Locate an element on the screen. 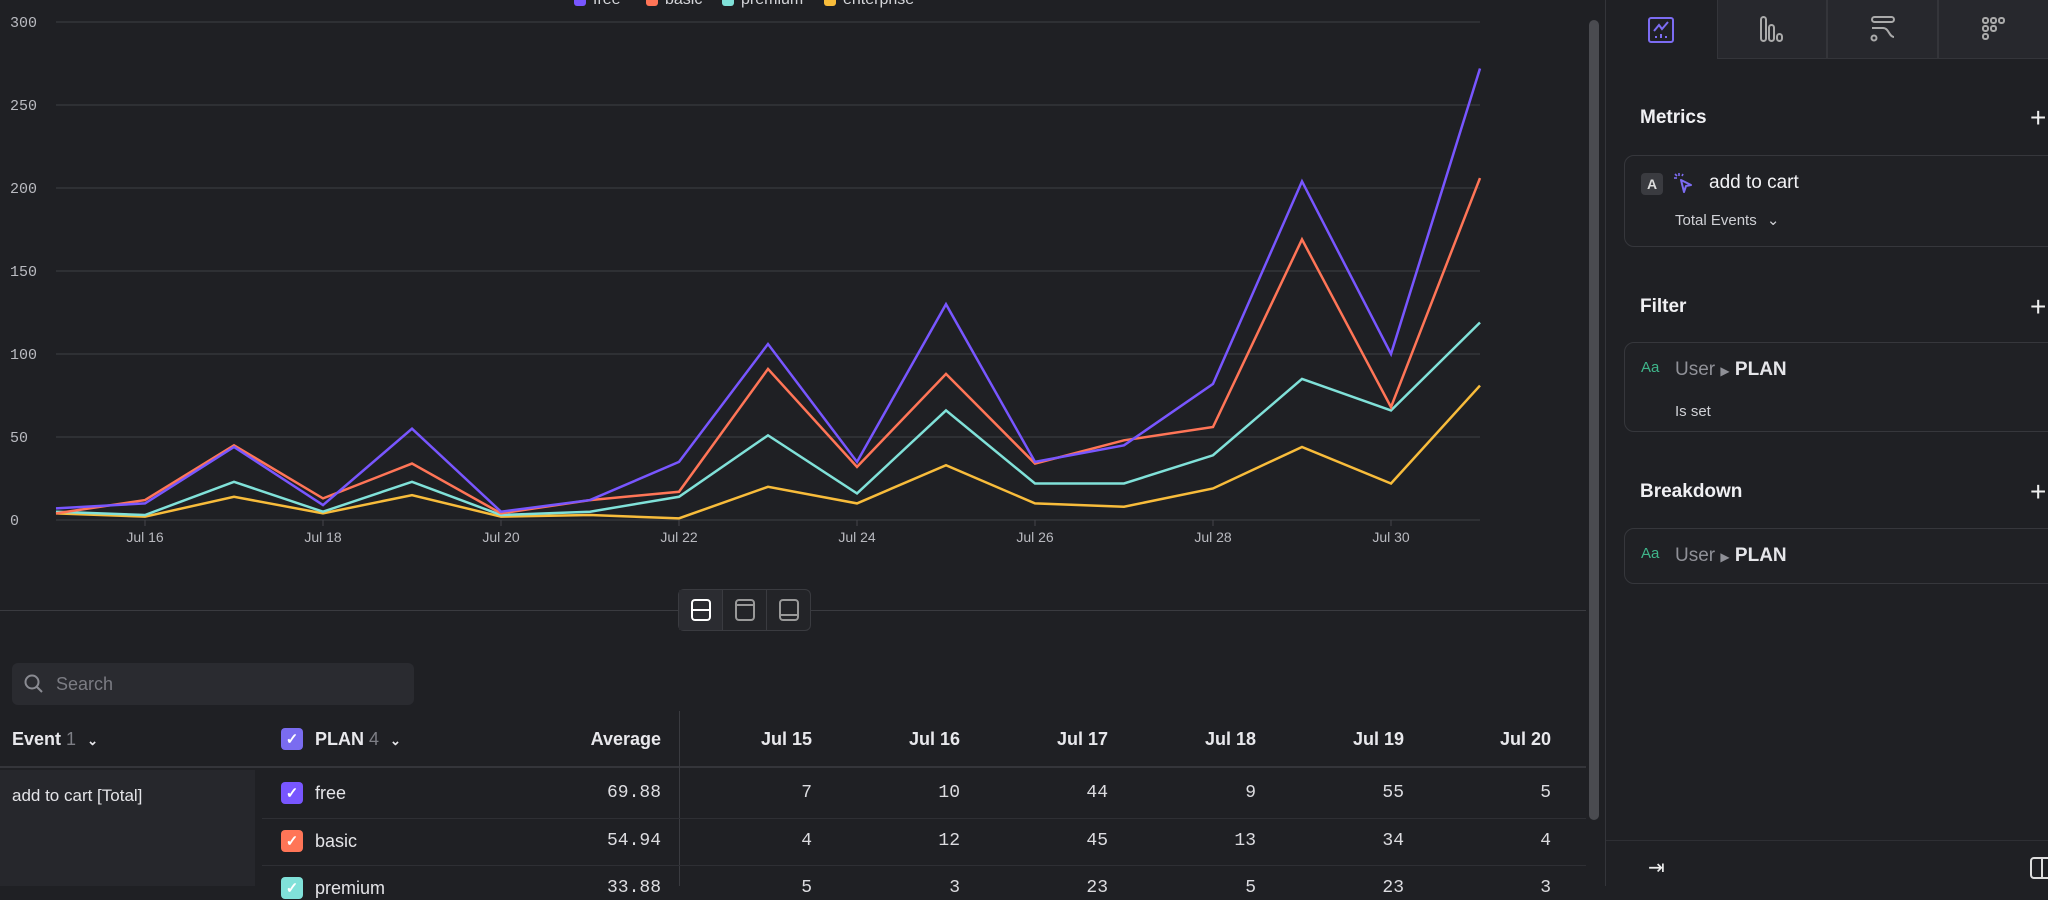 The height and width of the screenshot is (900, 2048). search-box is located at coordinates (213, 684).